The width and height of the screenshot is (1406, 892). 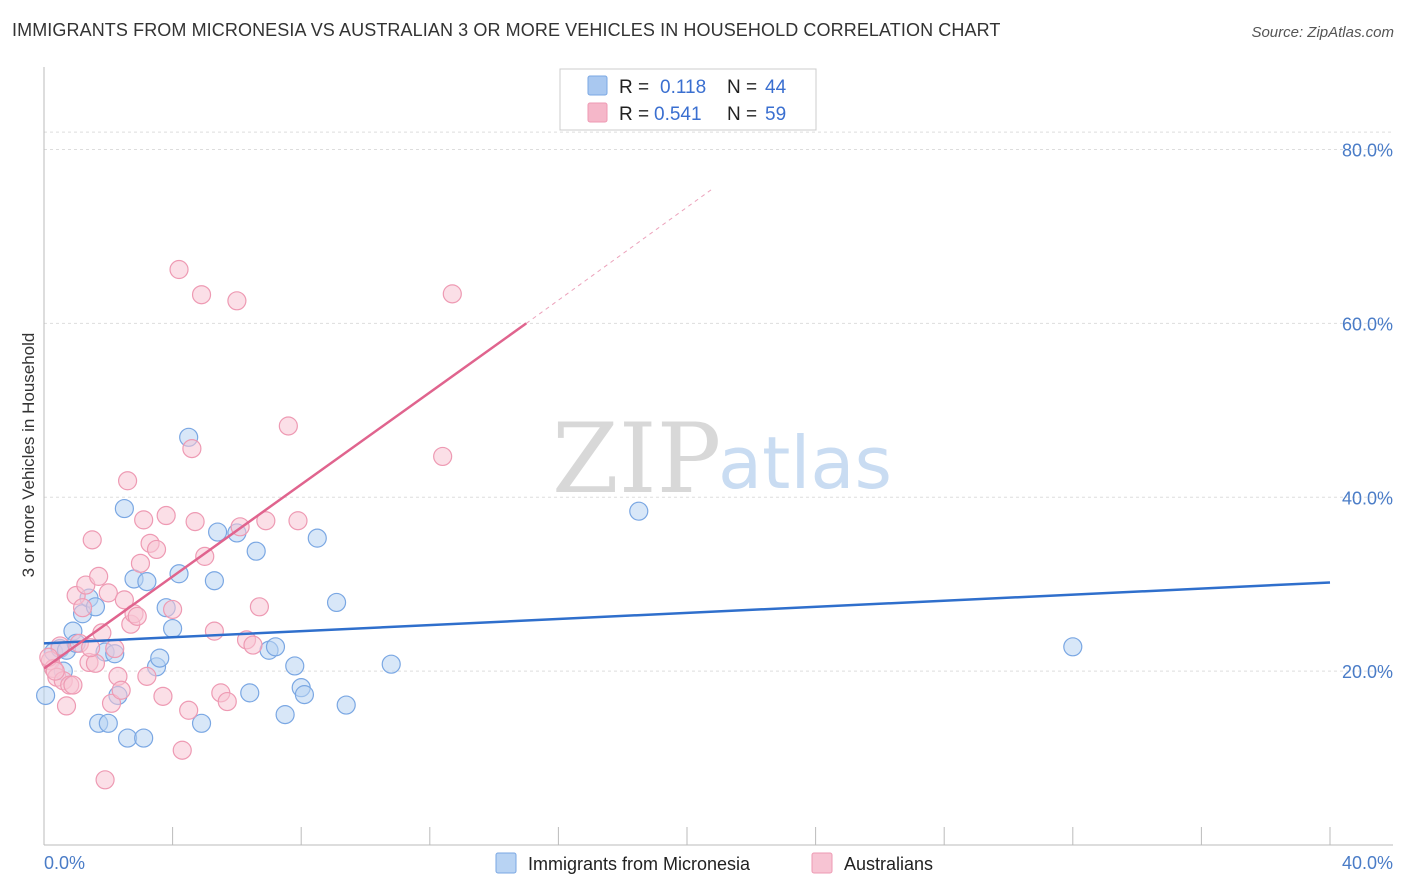 What do you see at coordinates (683, 87) in the screenshot?
I see `legend-r-value-blue: 0.118` at bounding box center [683, 87].